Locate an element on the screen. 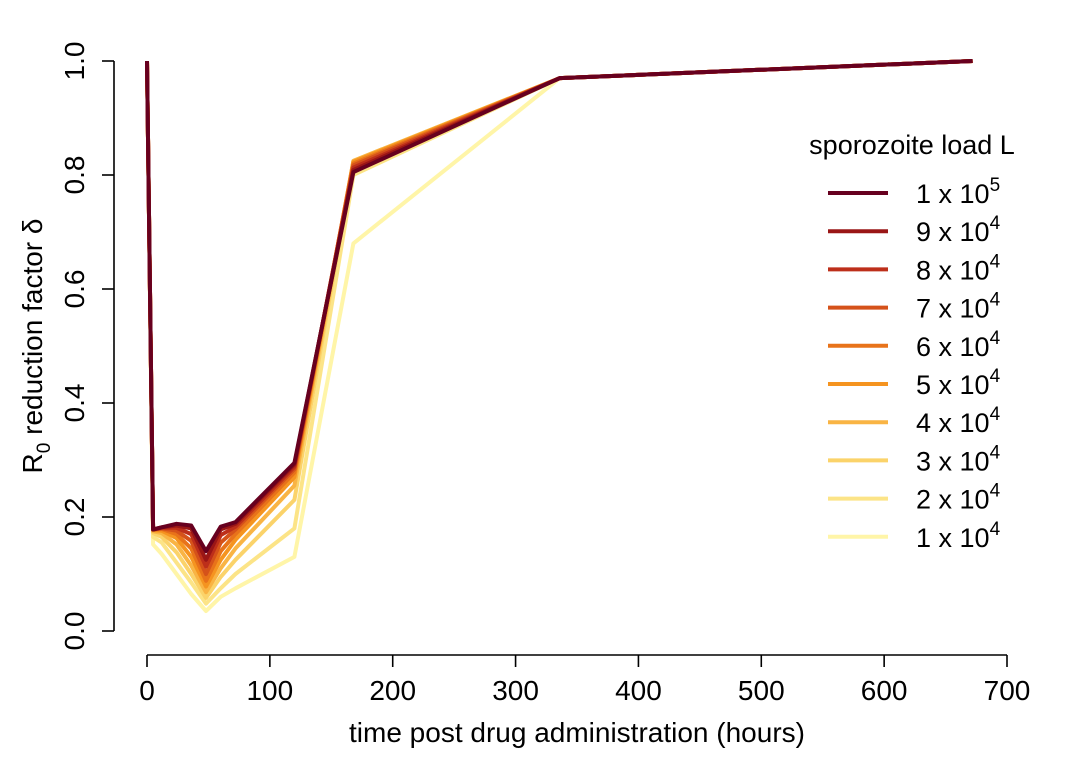 This screenshot has width=1075, height=768. legend-label: 7 x 10⁴ is located at coordinates (958, 307).